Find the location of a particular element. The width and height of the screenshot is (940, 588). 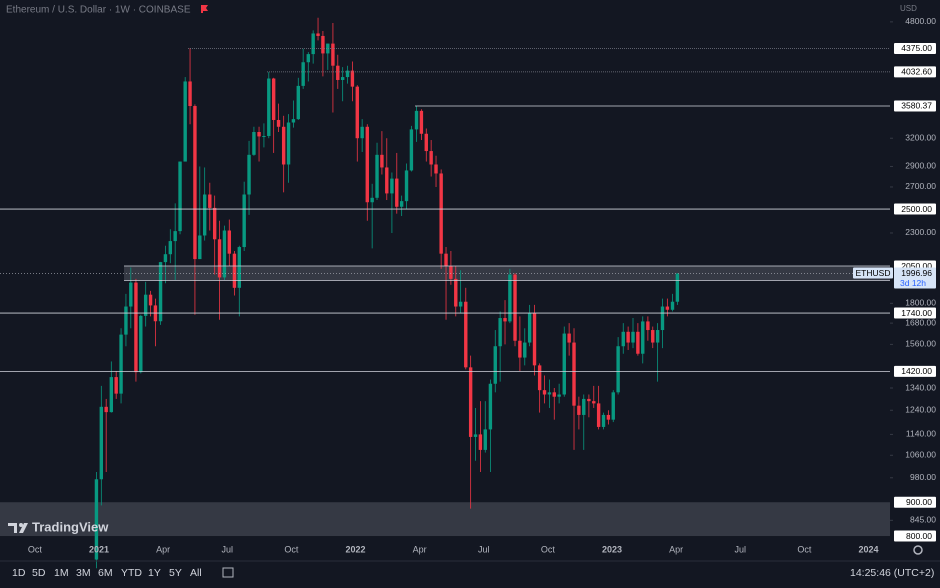

y-tick-label: 2700.00 is located at coordinates (920, 186).